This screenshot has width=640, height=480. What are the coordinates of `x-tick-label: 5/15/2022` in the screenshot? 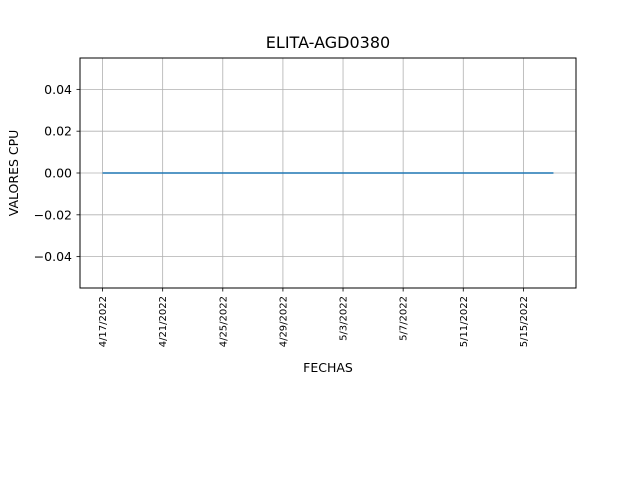 It's located at (524, 321).